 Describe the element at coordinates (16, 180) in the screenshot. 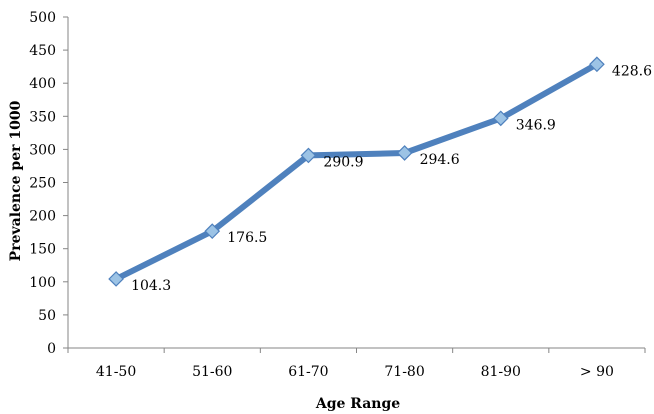

I see `y-axis-title: Prevalence per 1000` at that location.